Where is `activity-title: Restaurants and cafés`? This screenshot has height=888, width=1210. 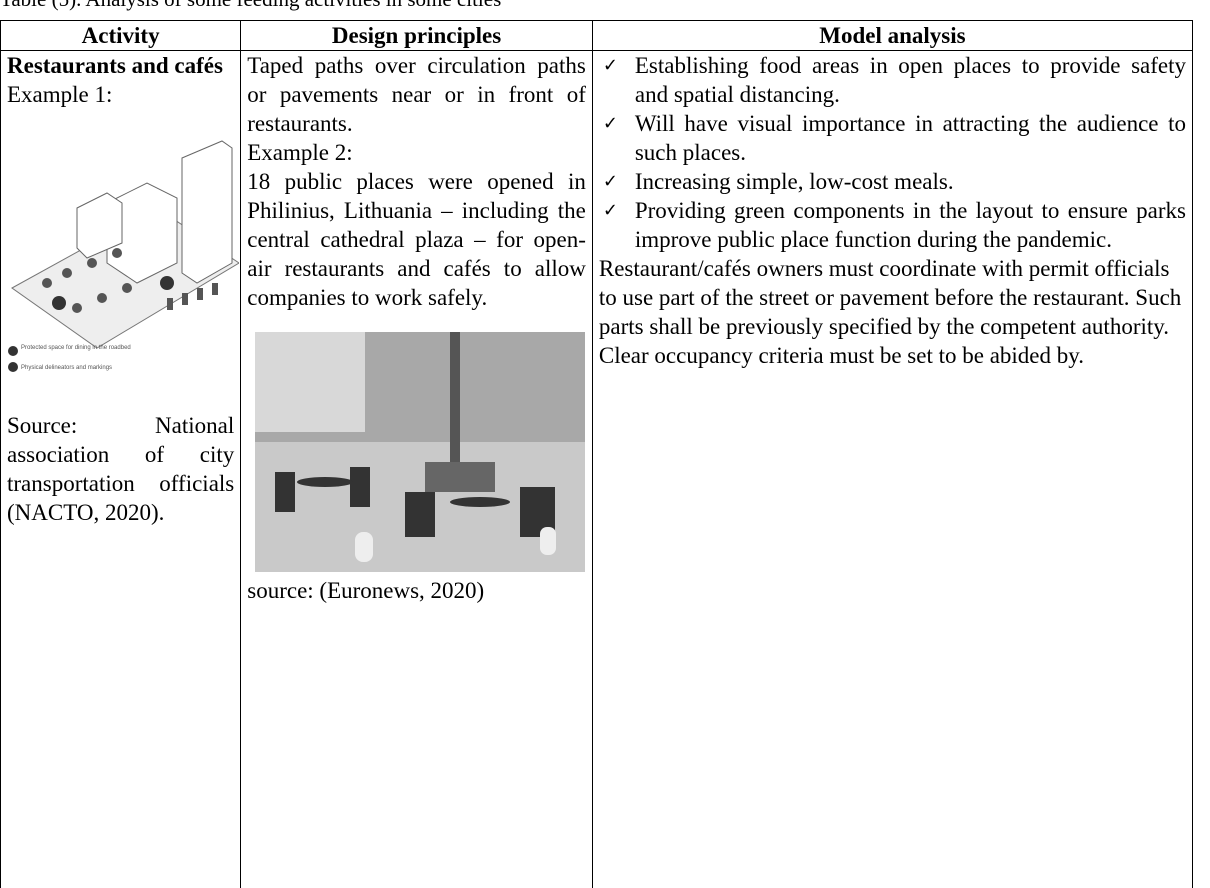 activity-title: Restaurants and cafés is located at coordinates (115, 65).